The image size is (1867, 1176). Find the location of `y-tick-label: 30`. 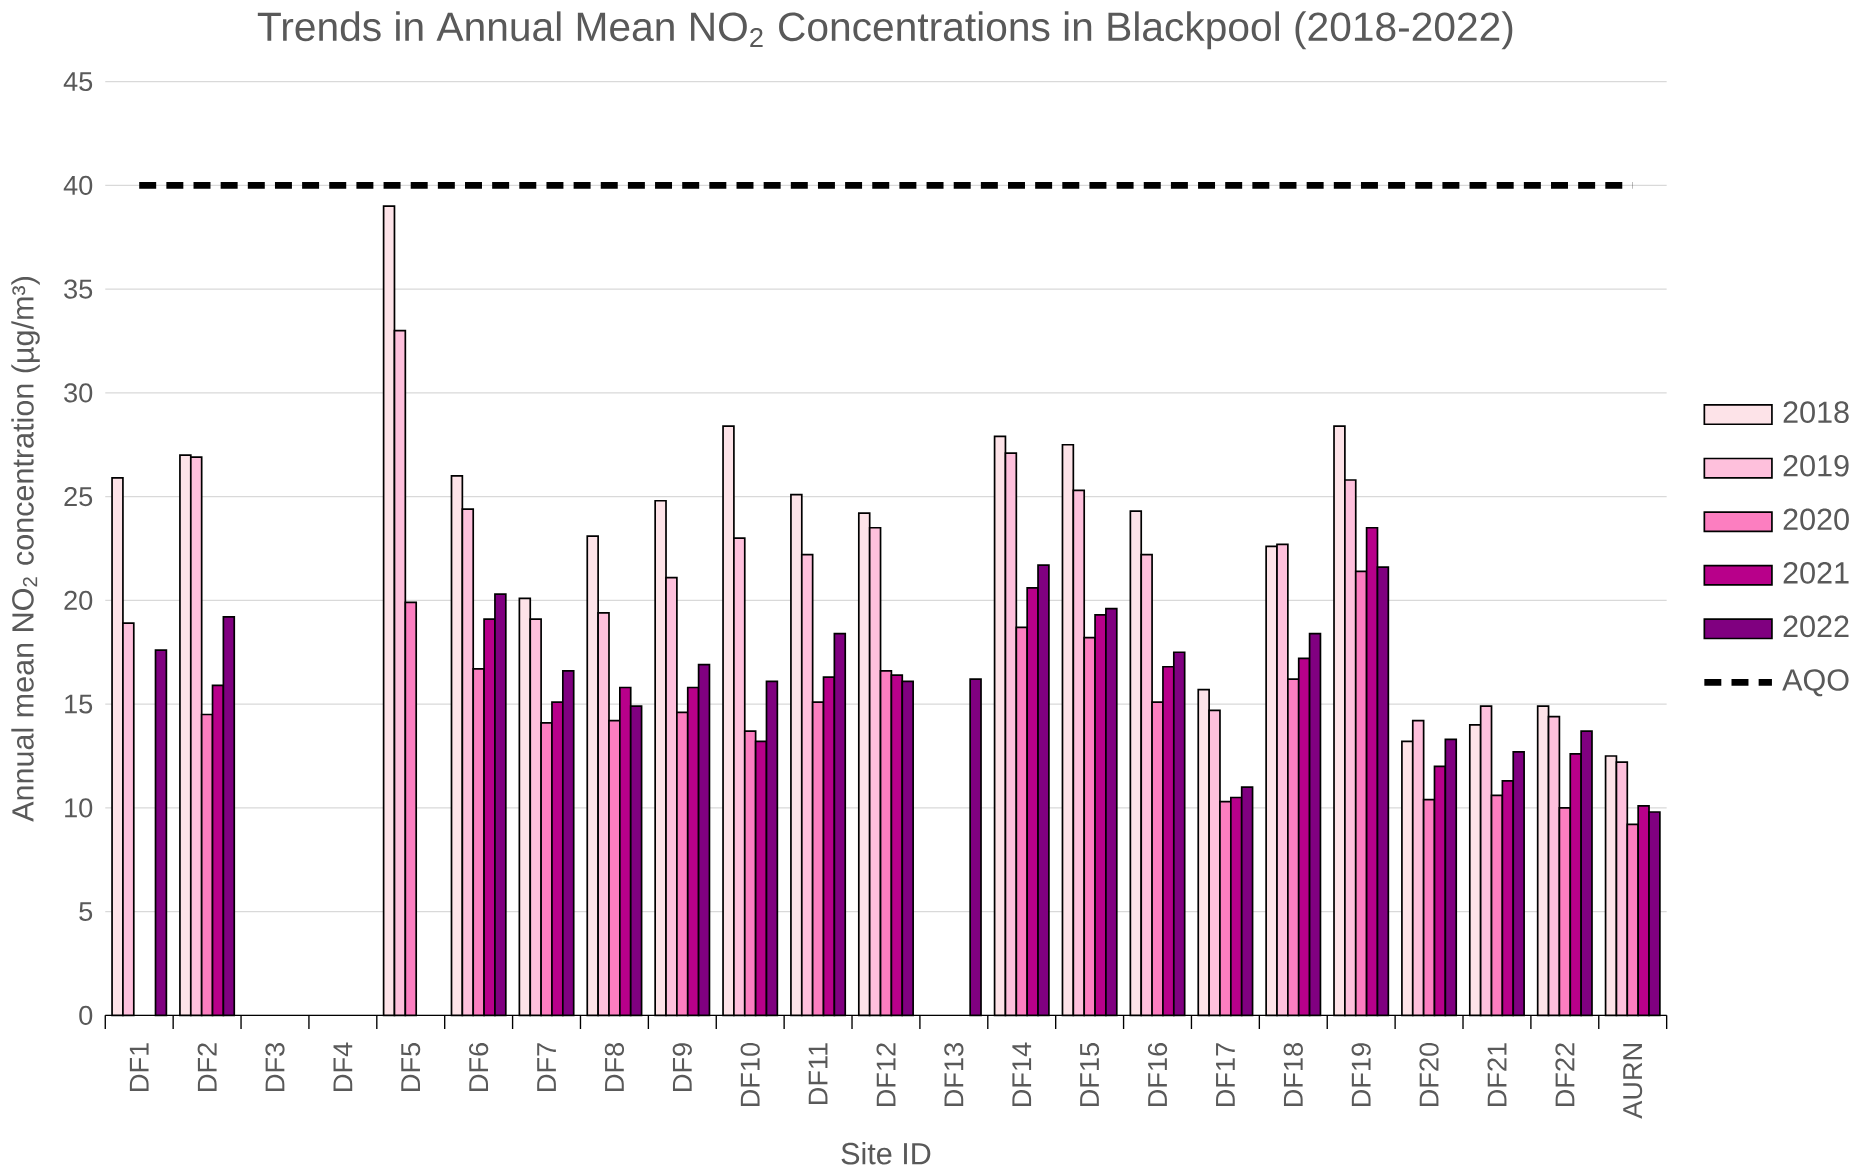

y-tick-label: 30 is located at coordinates (78, 393).